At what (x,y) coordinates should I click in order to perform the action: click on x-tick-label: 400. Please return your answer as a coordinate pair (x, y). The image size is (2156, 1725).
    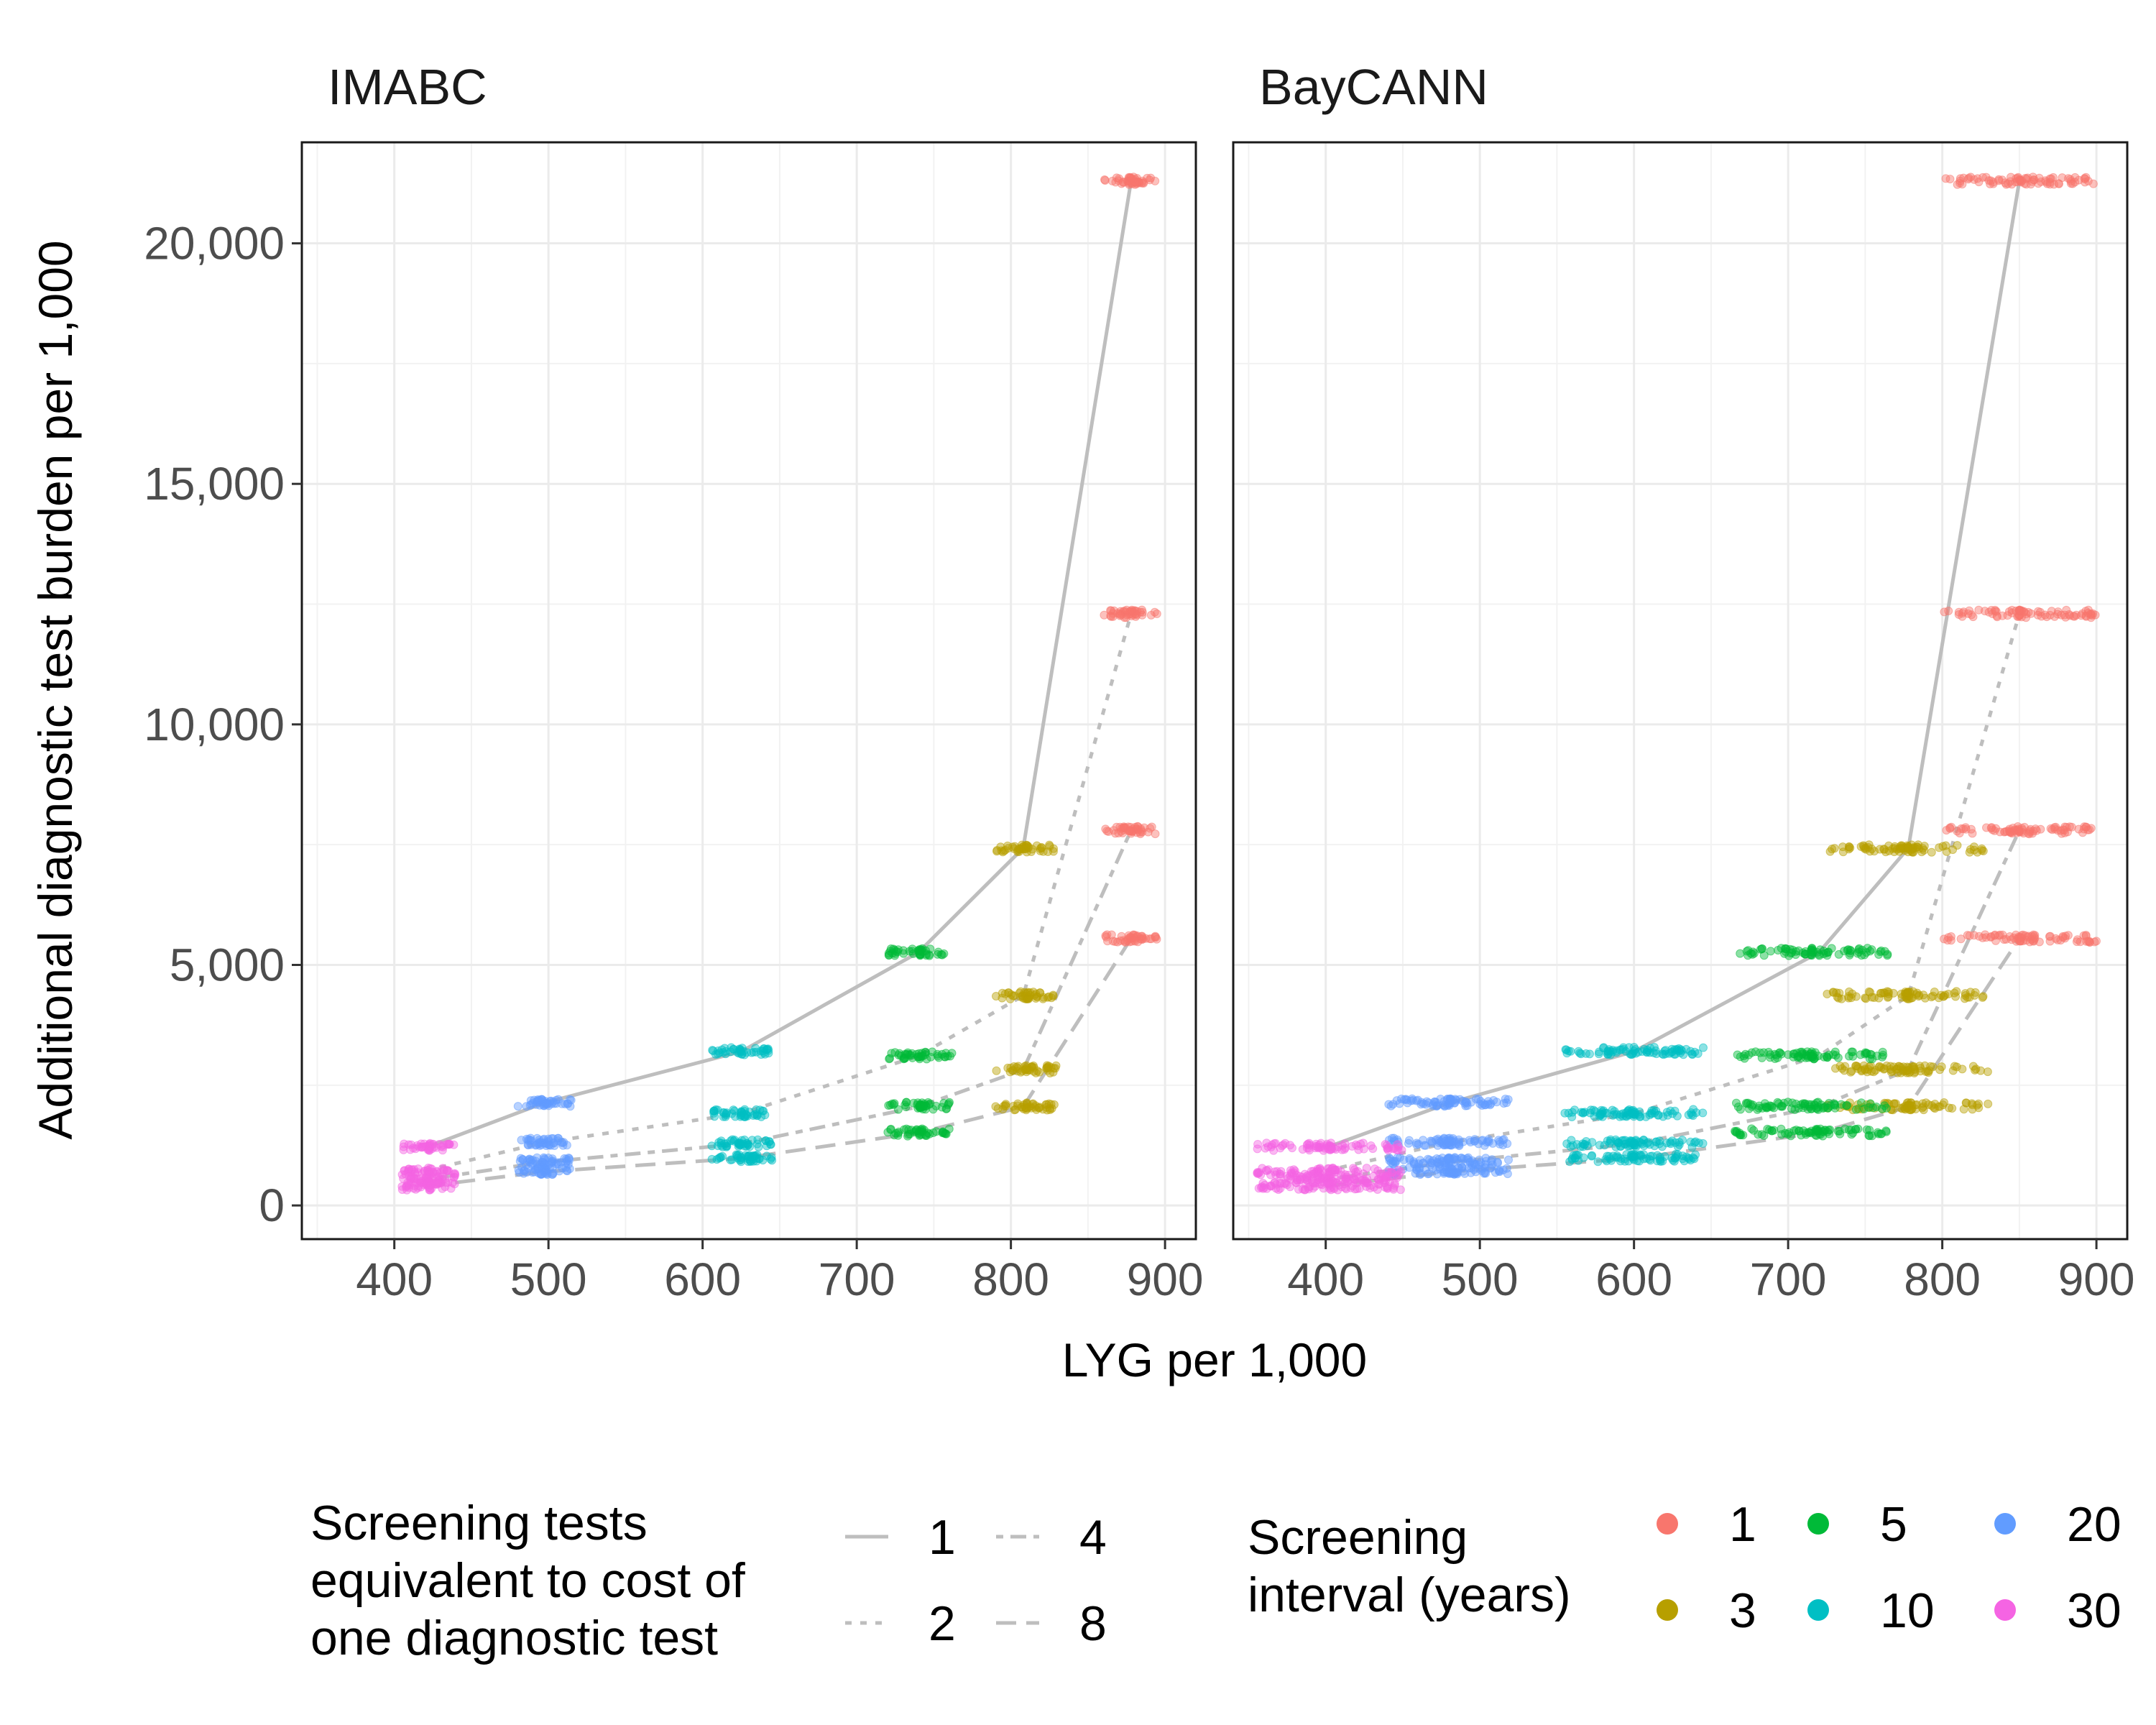
    Looking at the image, I should click on (394, 1279).